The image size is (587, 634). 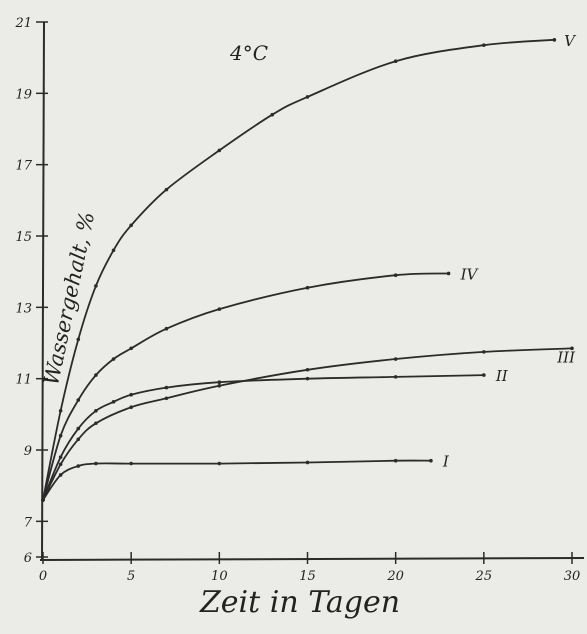 I want to click on x-tick-label: 30, so click(x=572, y=576).